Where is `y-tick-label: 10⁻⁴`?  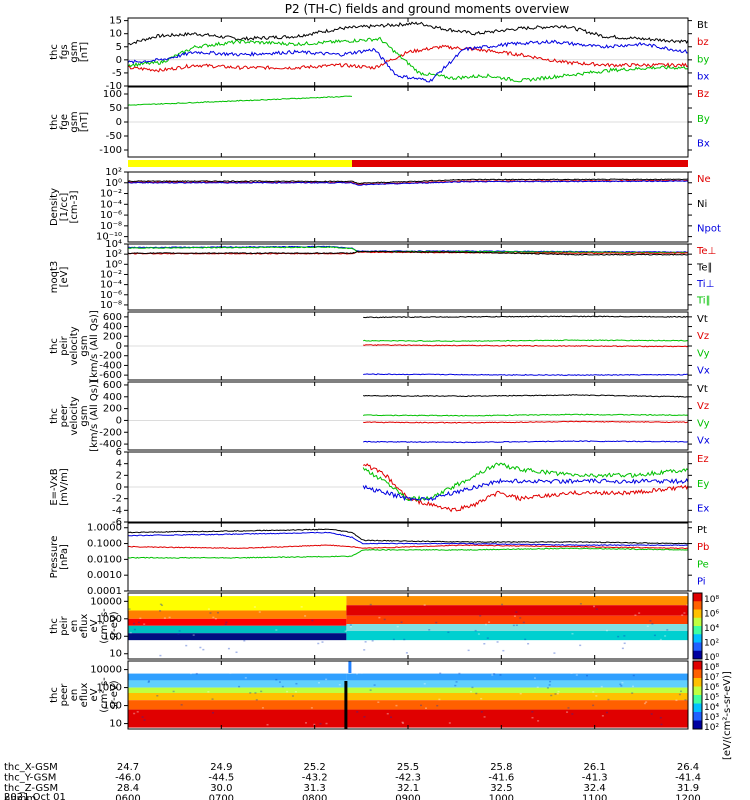 y-tick-label: 10⁻⁴ is located at coordinates (111, 285).